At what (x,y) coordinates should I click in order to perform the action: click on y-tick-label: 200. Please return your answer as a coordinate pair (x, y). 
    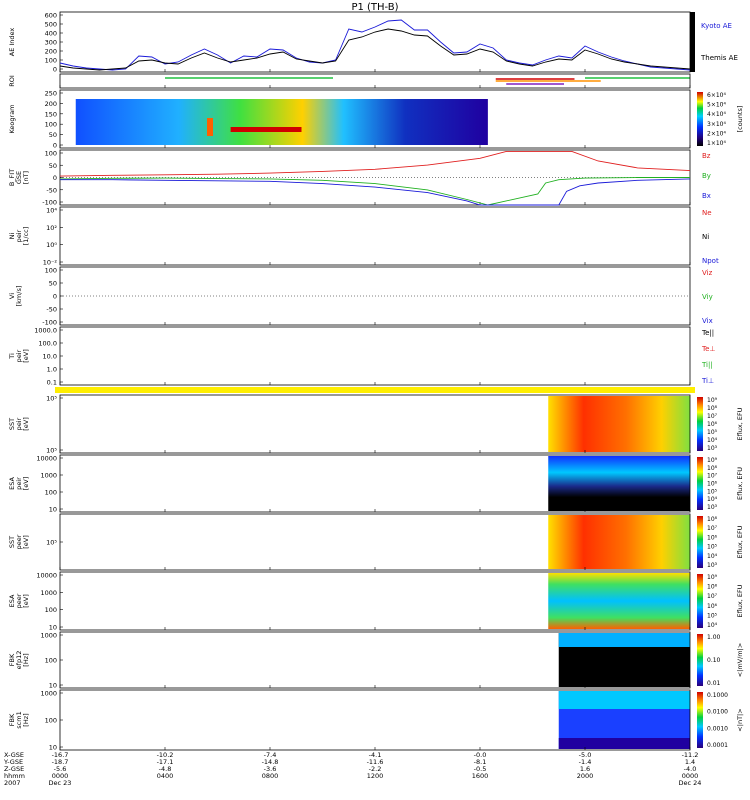
    Looking at the image, I should click on (51, 52).